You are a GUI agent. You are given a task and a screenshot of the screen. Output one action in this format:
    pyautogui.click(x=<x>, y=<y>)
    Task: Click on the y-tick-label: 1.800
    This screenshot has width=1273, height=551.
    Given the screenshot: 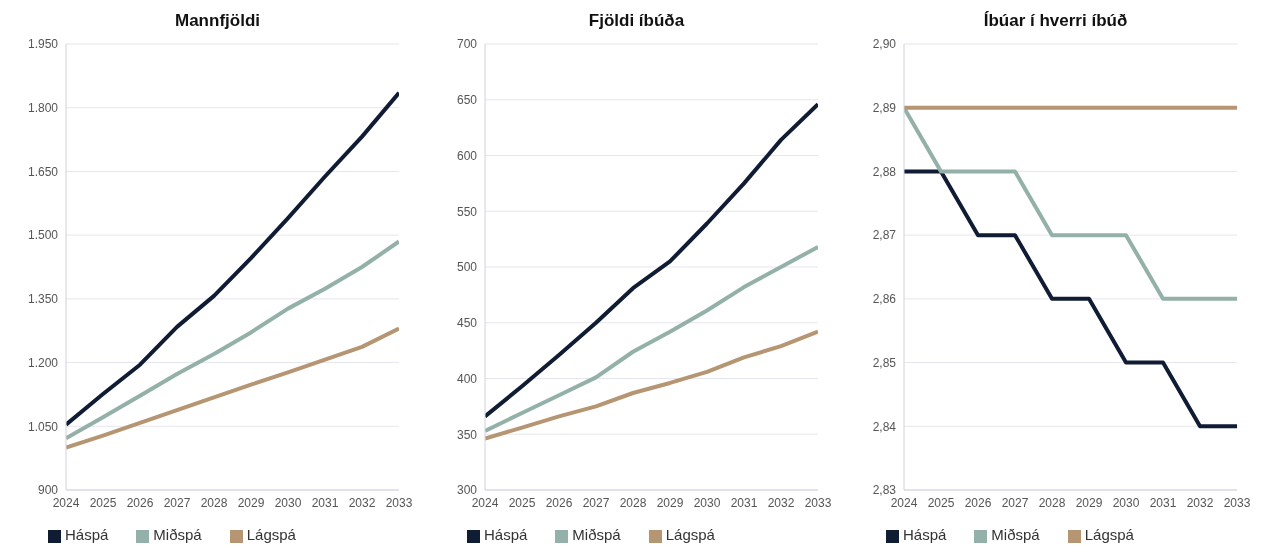 What is the action you would take?
    pyautogui.click(x=43, y=107)
    